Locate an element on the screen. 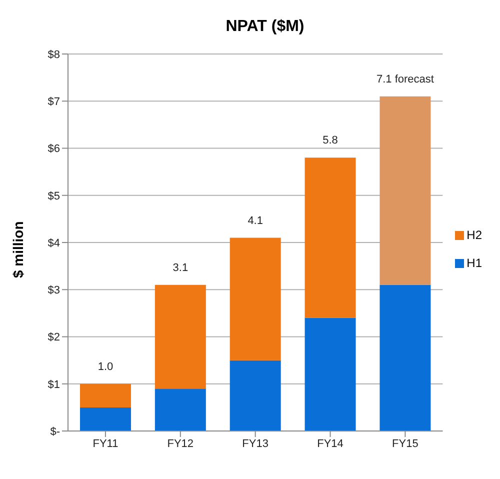  legend-label: H2 is located at coordinates (474, 235).